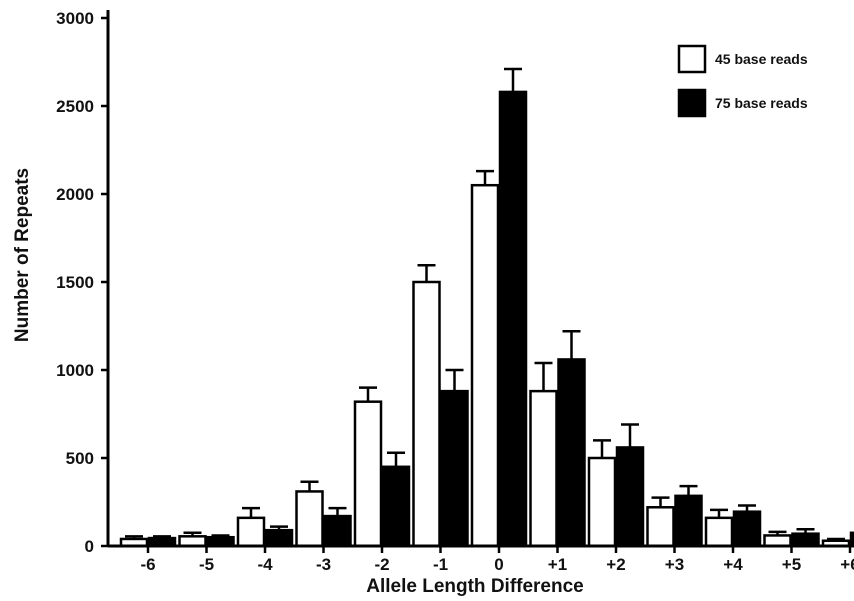 The image size is (854, 601). Describe the element at coordinates (265, 564) in the screenshot. I see `x-tick-label: -4` at that location.